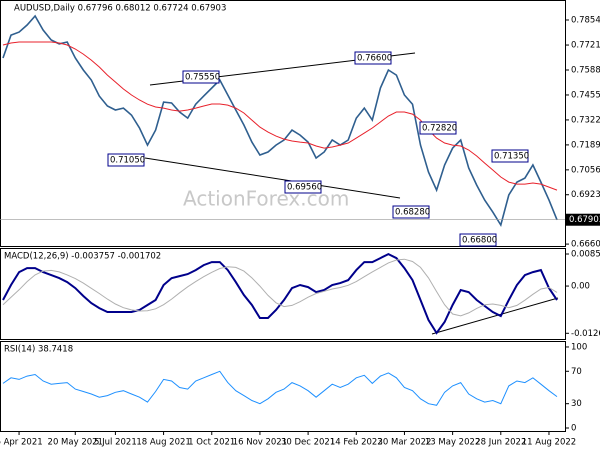 The height and width of the screenshot is (454, 600). I want to click on y-tick-label: 0.00, so click(580, 287).